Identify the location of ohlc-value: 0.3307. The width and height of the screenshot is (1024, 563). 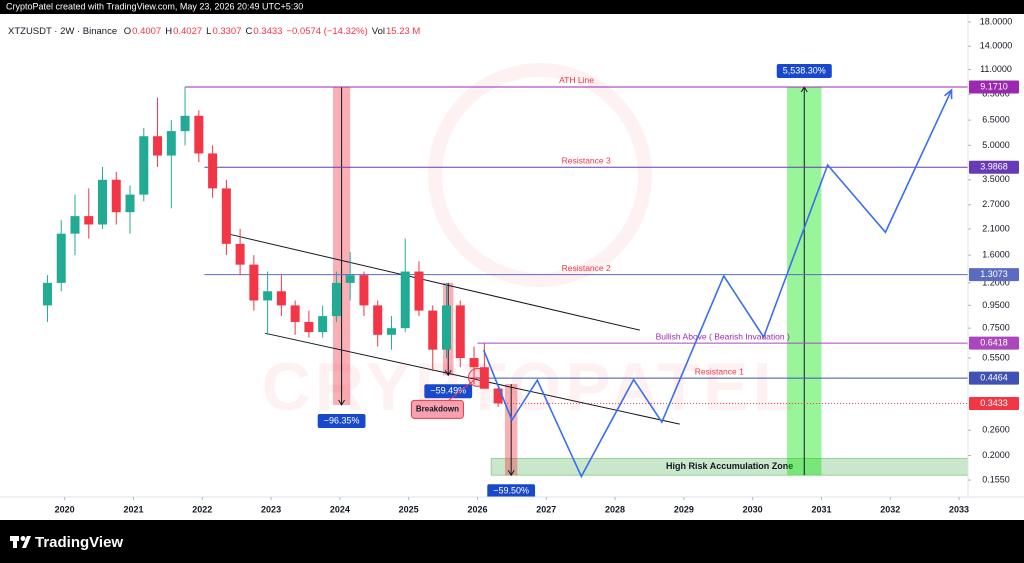
(227, 31).